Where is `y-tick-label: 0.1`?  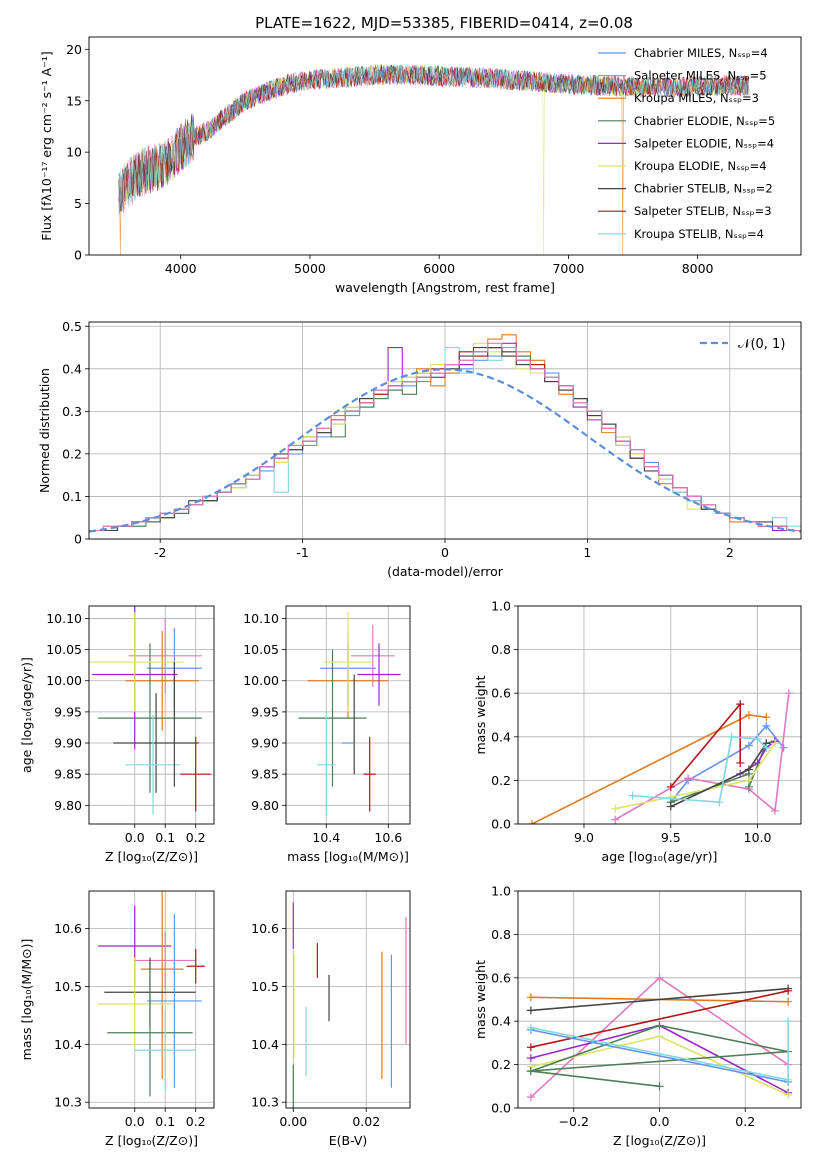 y-tick-label: 0.1 is located at coordinates (72, 496).